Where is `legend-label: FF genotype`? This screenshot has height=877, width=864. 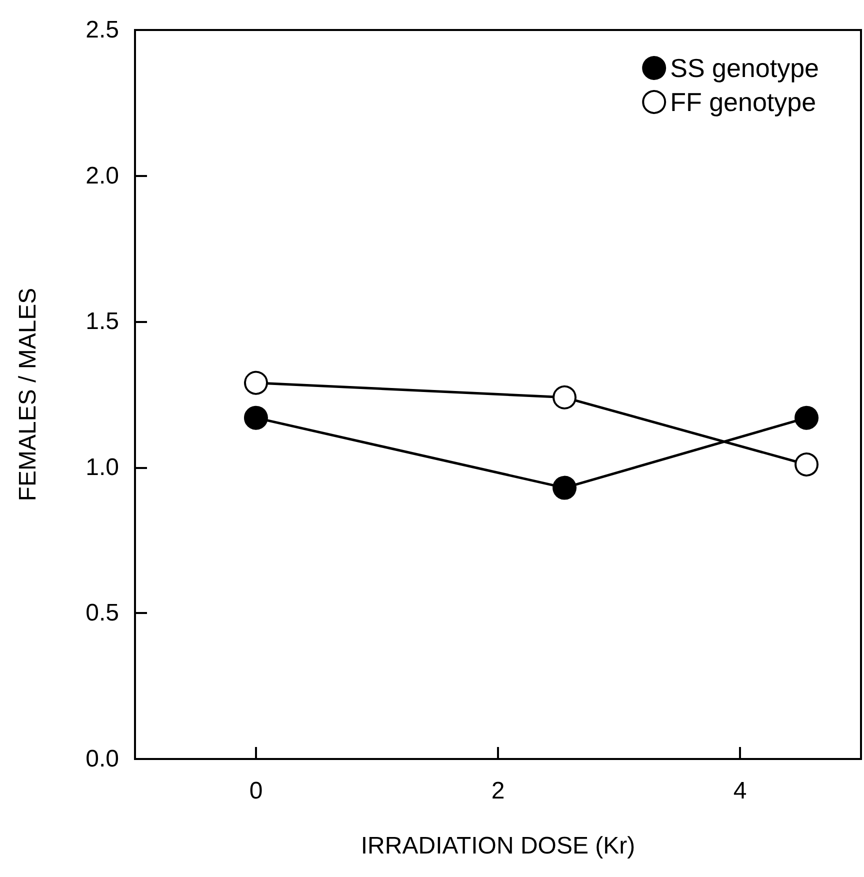
legend-label: FF genotype is located at coordinates (743, 102).